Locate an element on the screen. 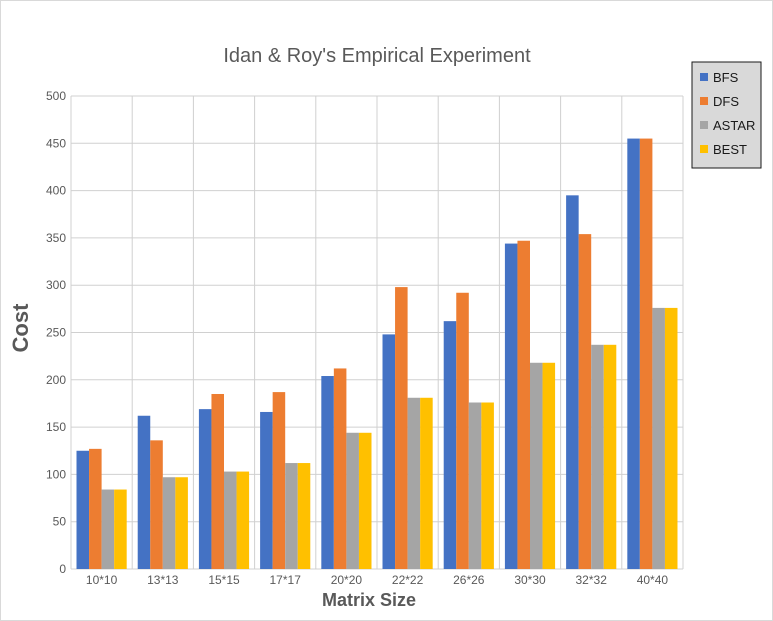 This screenshot has height=621, width=773. x-tick-label: 26*26 is located at coordinates (469, 580).